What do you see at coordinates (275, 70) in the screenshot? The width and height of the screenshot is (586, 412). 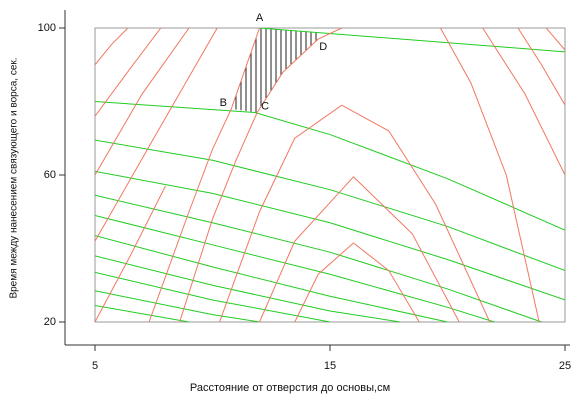 I see `hatch-region` at bounding box center [275, 70].